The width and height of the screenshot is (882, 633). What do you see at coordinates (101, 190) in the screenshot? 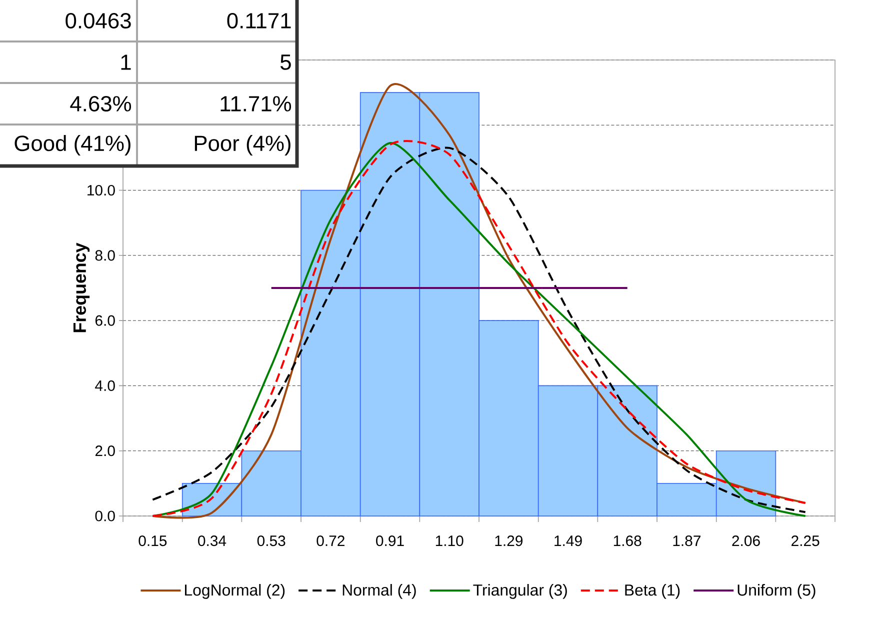
I see `y-tick-label: 10.0` at bounding box center [101, 190].